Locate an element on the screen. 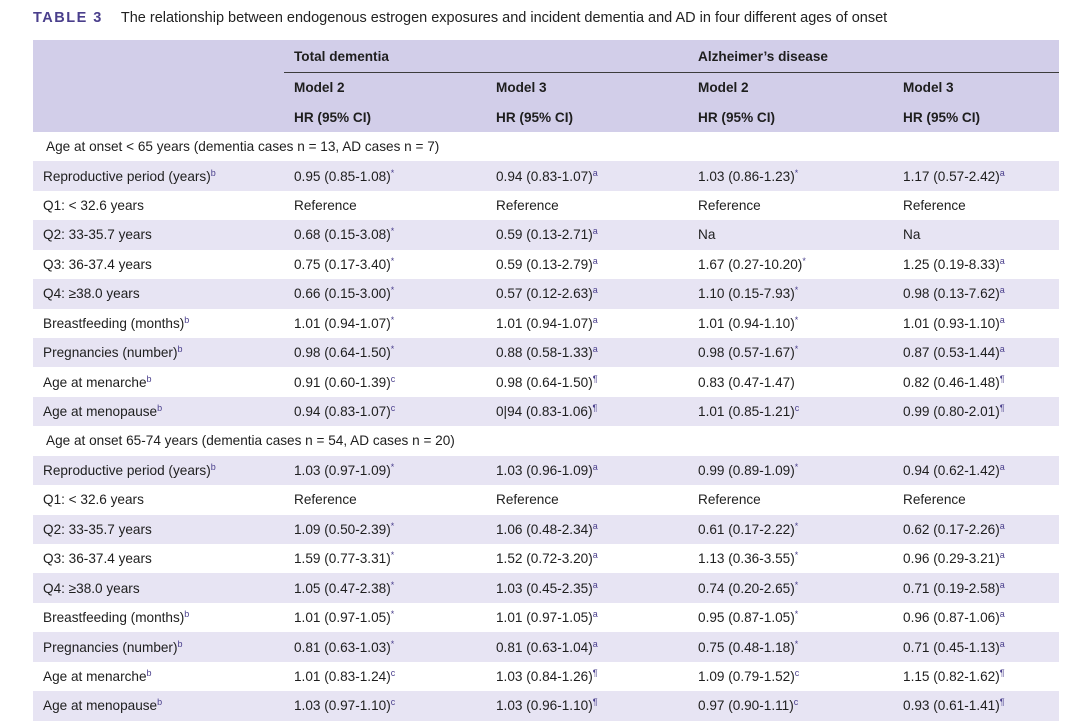 The height and width of the screenshot is (726, 1080). row-label: Age at menopause is located at coordinates (100, 412).